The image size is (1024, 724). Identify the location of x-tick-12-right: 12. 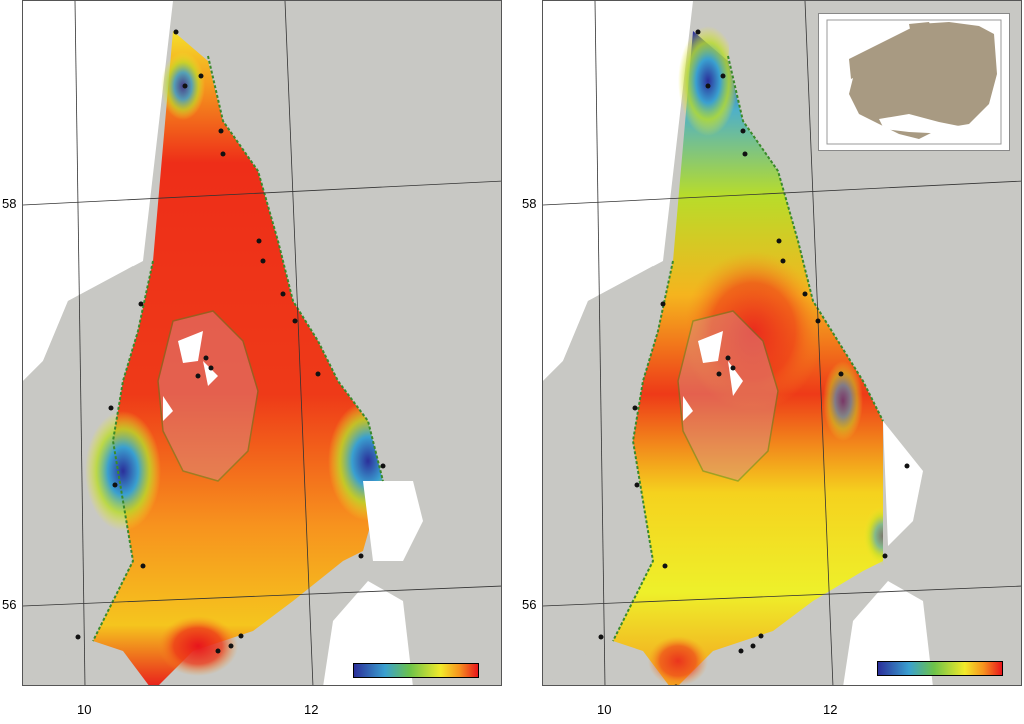
(830, 709).